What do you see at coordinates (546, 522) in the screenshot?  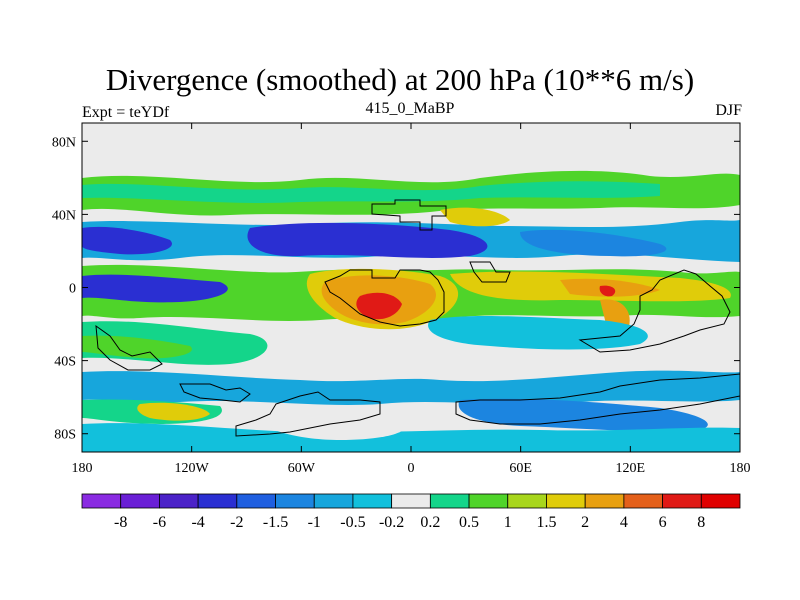 I see `colorbar-label: 1.5` at bounding box center [546, 522].